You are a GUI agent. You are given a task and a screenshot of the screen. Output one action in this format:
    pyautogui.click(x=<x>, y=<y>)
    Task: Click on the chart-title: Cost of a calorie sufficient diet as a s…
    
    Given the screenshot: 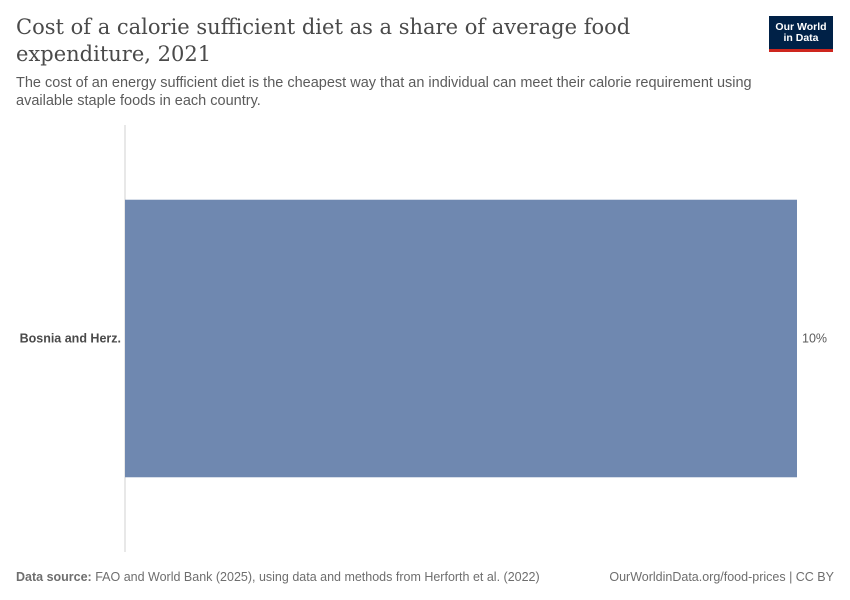 What is the action you would take?
    pyautogui.click(x=323, y=40)
    